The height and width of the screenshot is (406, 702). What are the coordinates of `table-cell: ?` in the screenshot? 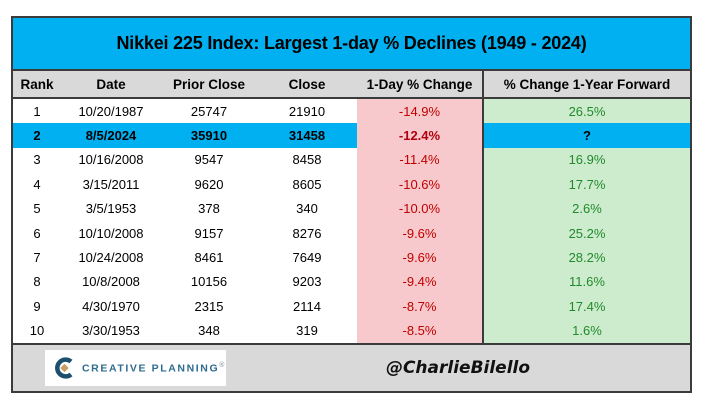 It's located at (586, 135).